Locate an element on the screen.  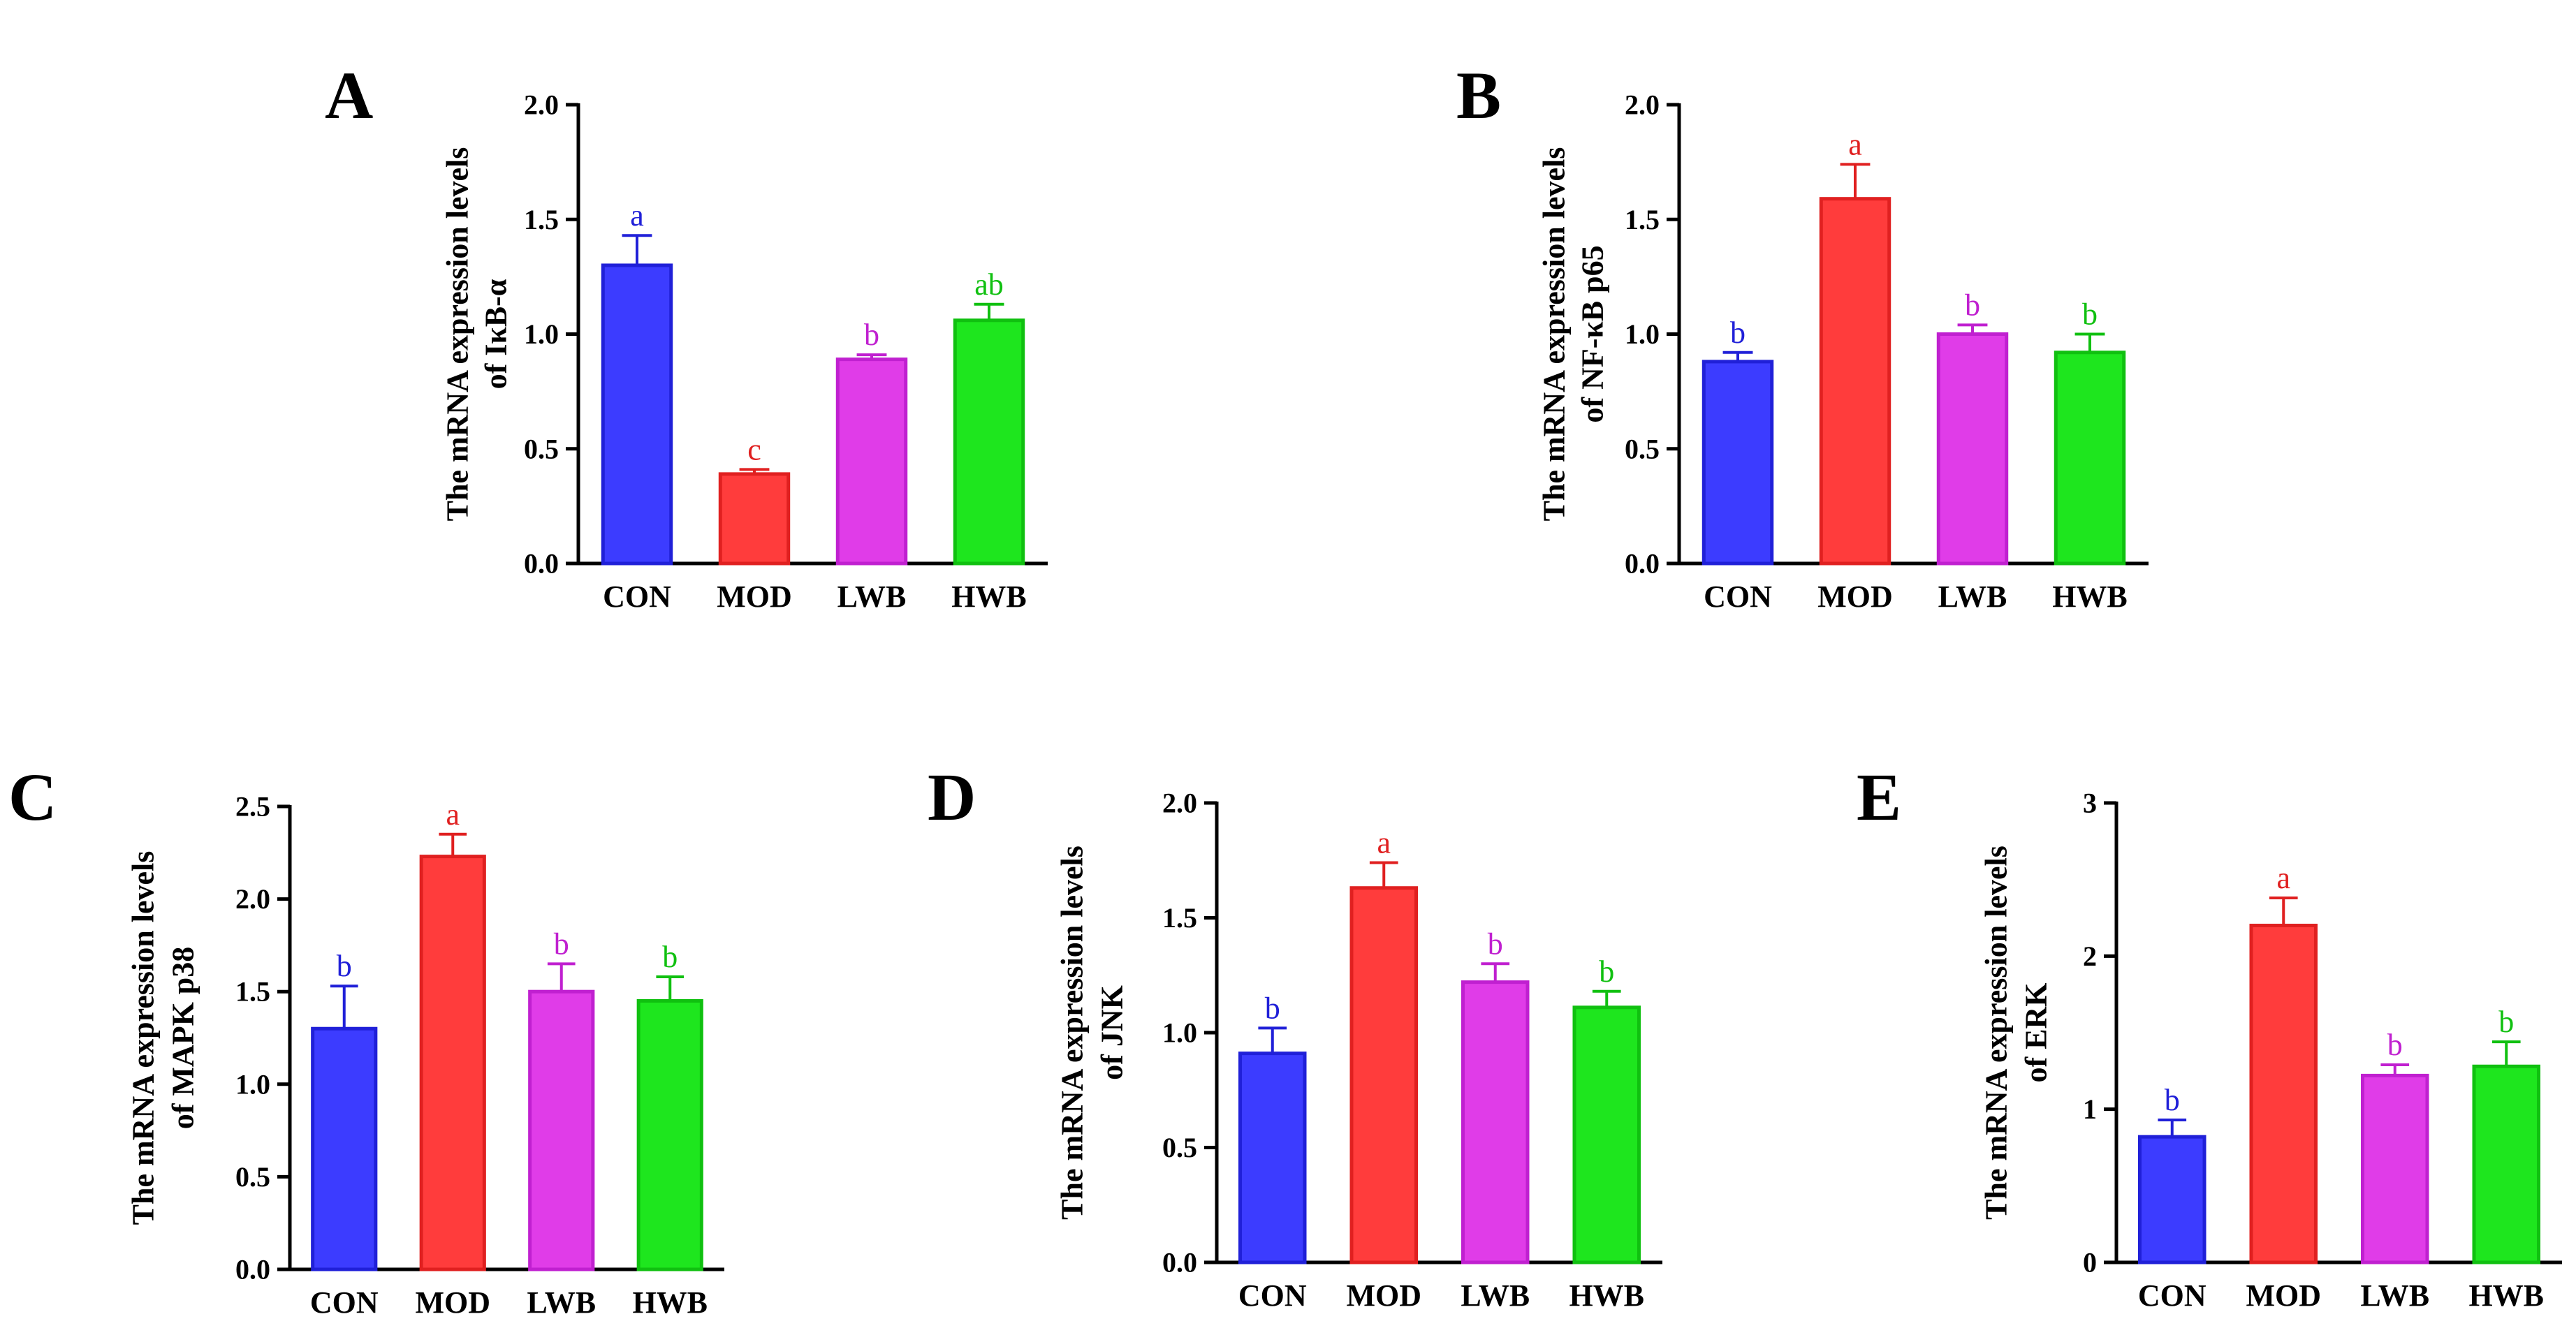
y-axis-label: of JNK is located at coordinates (1112, 1032).